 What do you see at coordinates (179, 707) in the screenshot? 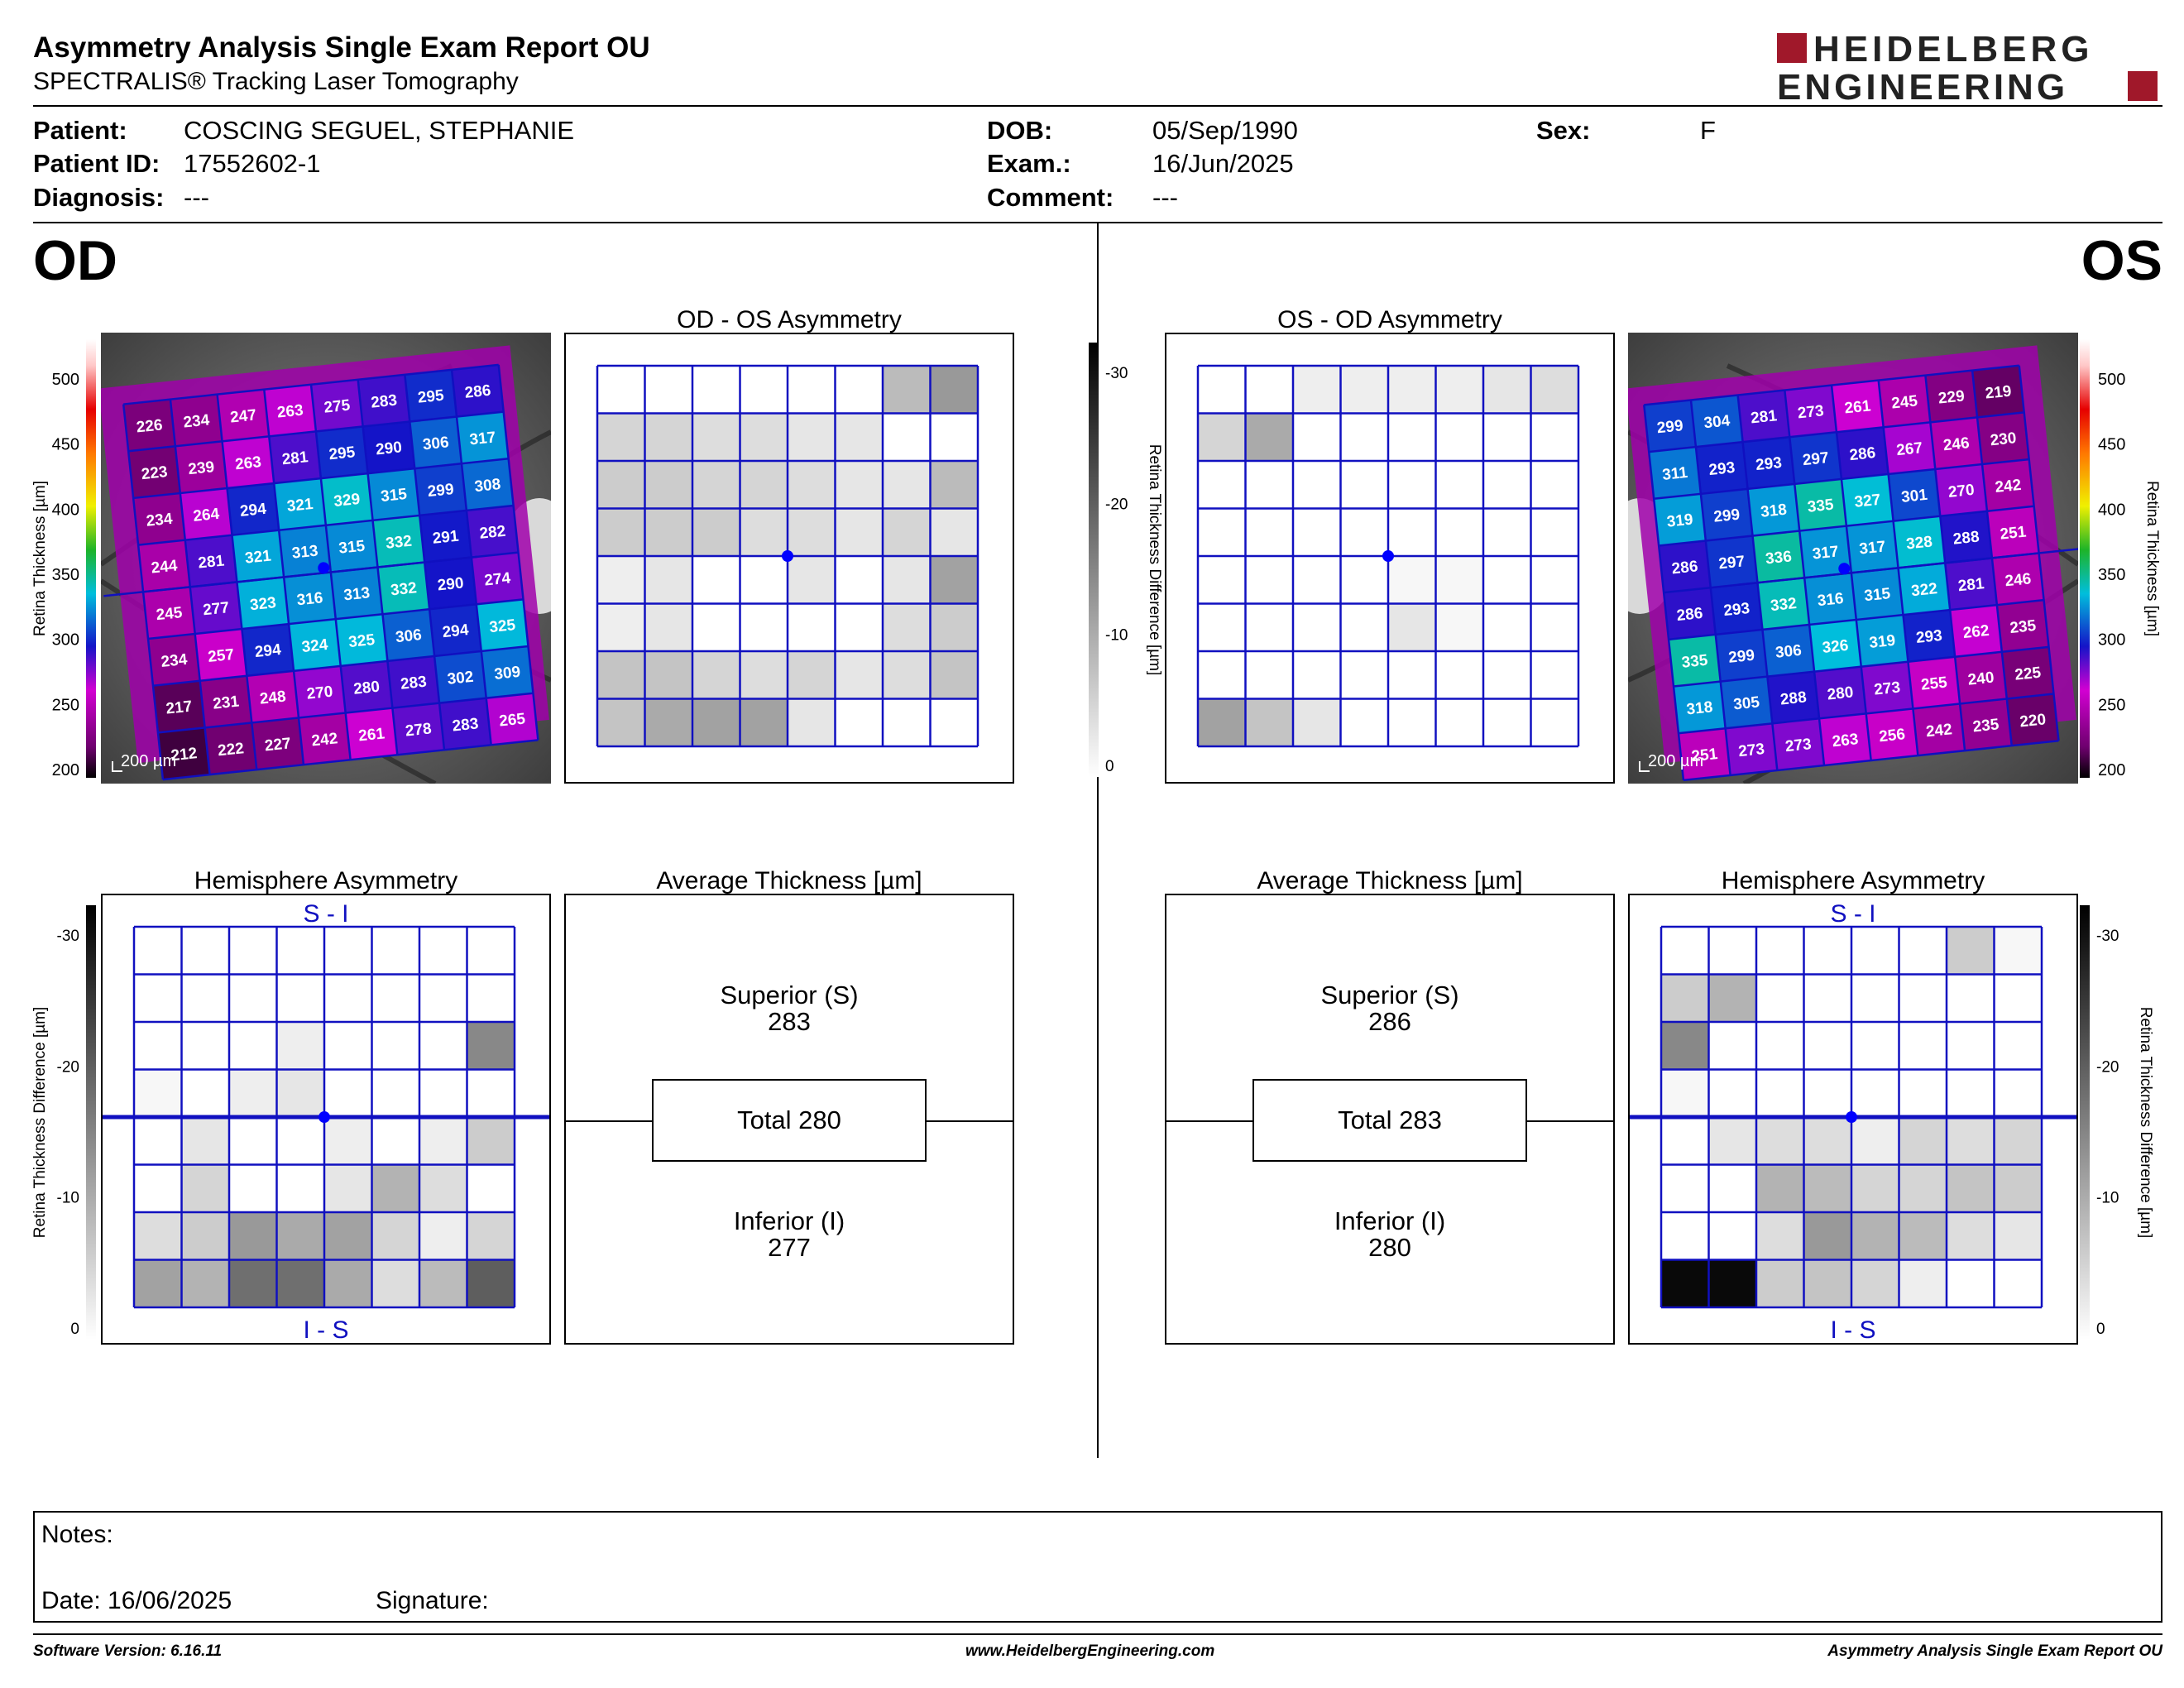
I see `thickness-value: 217` at bounding box center [179, 707].